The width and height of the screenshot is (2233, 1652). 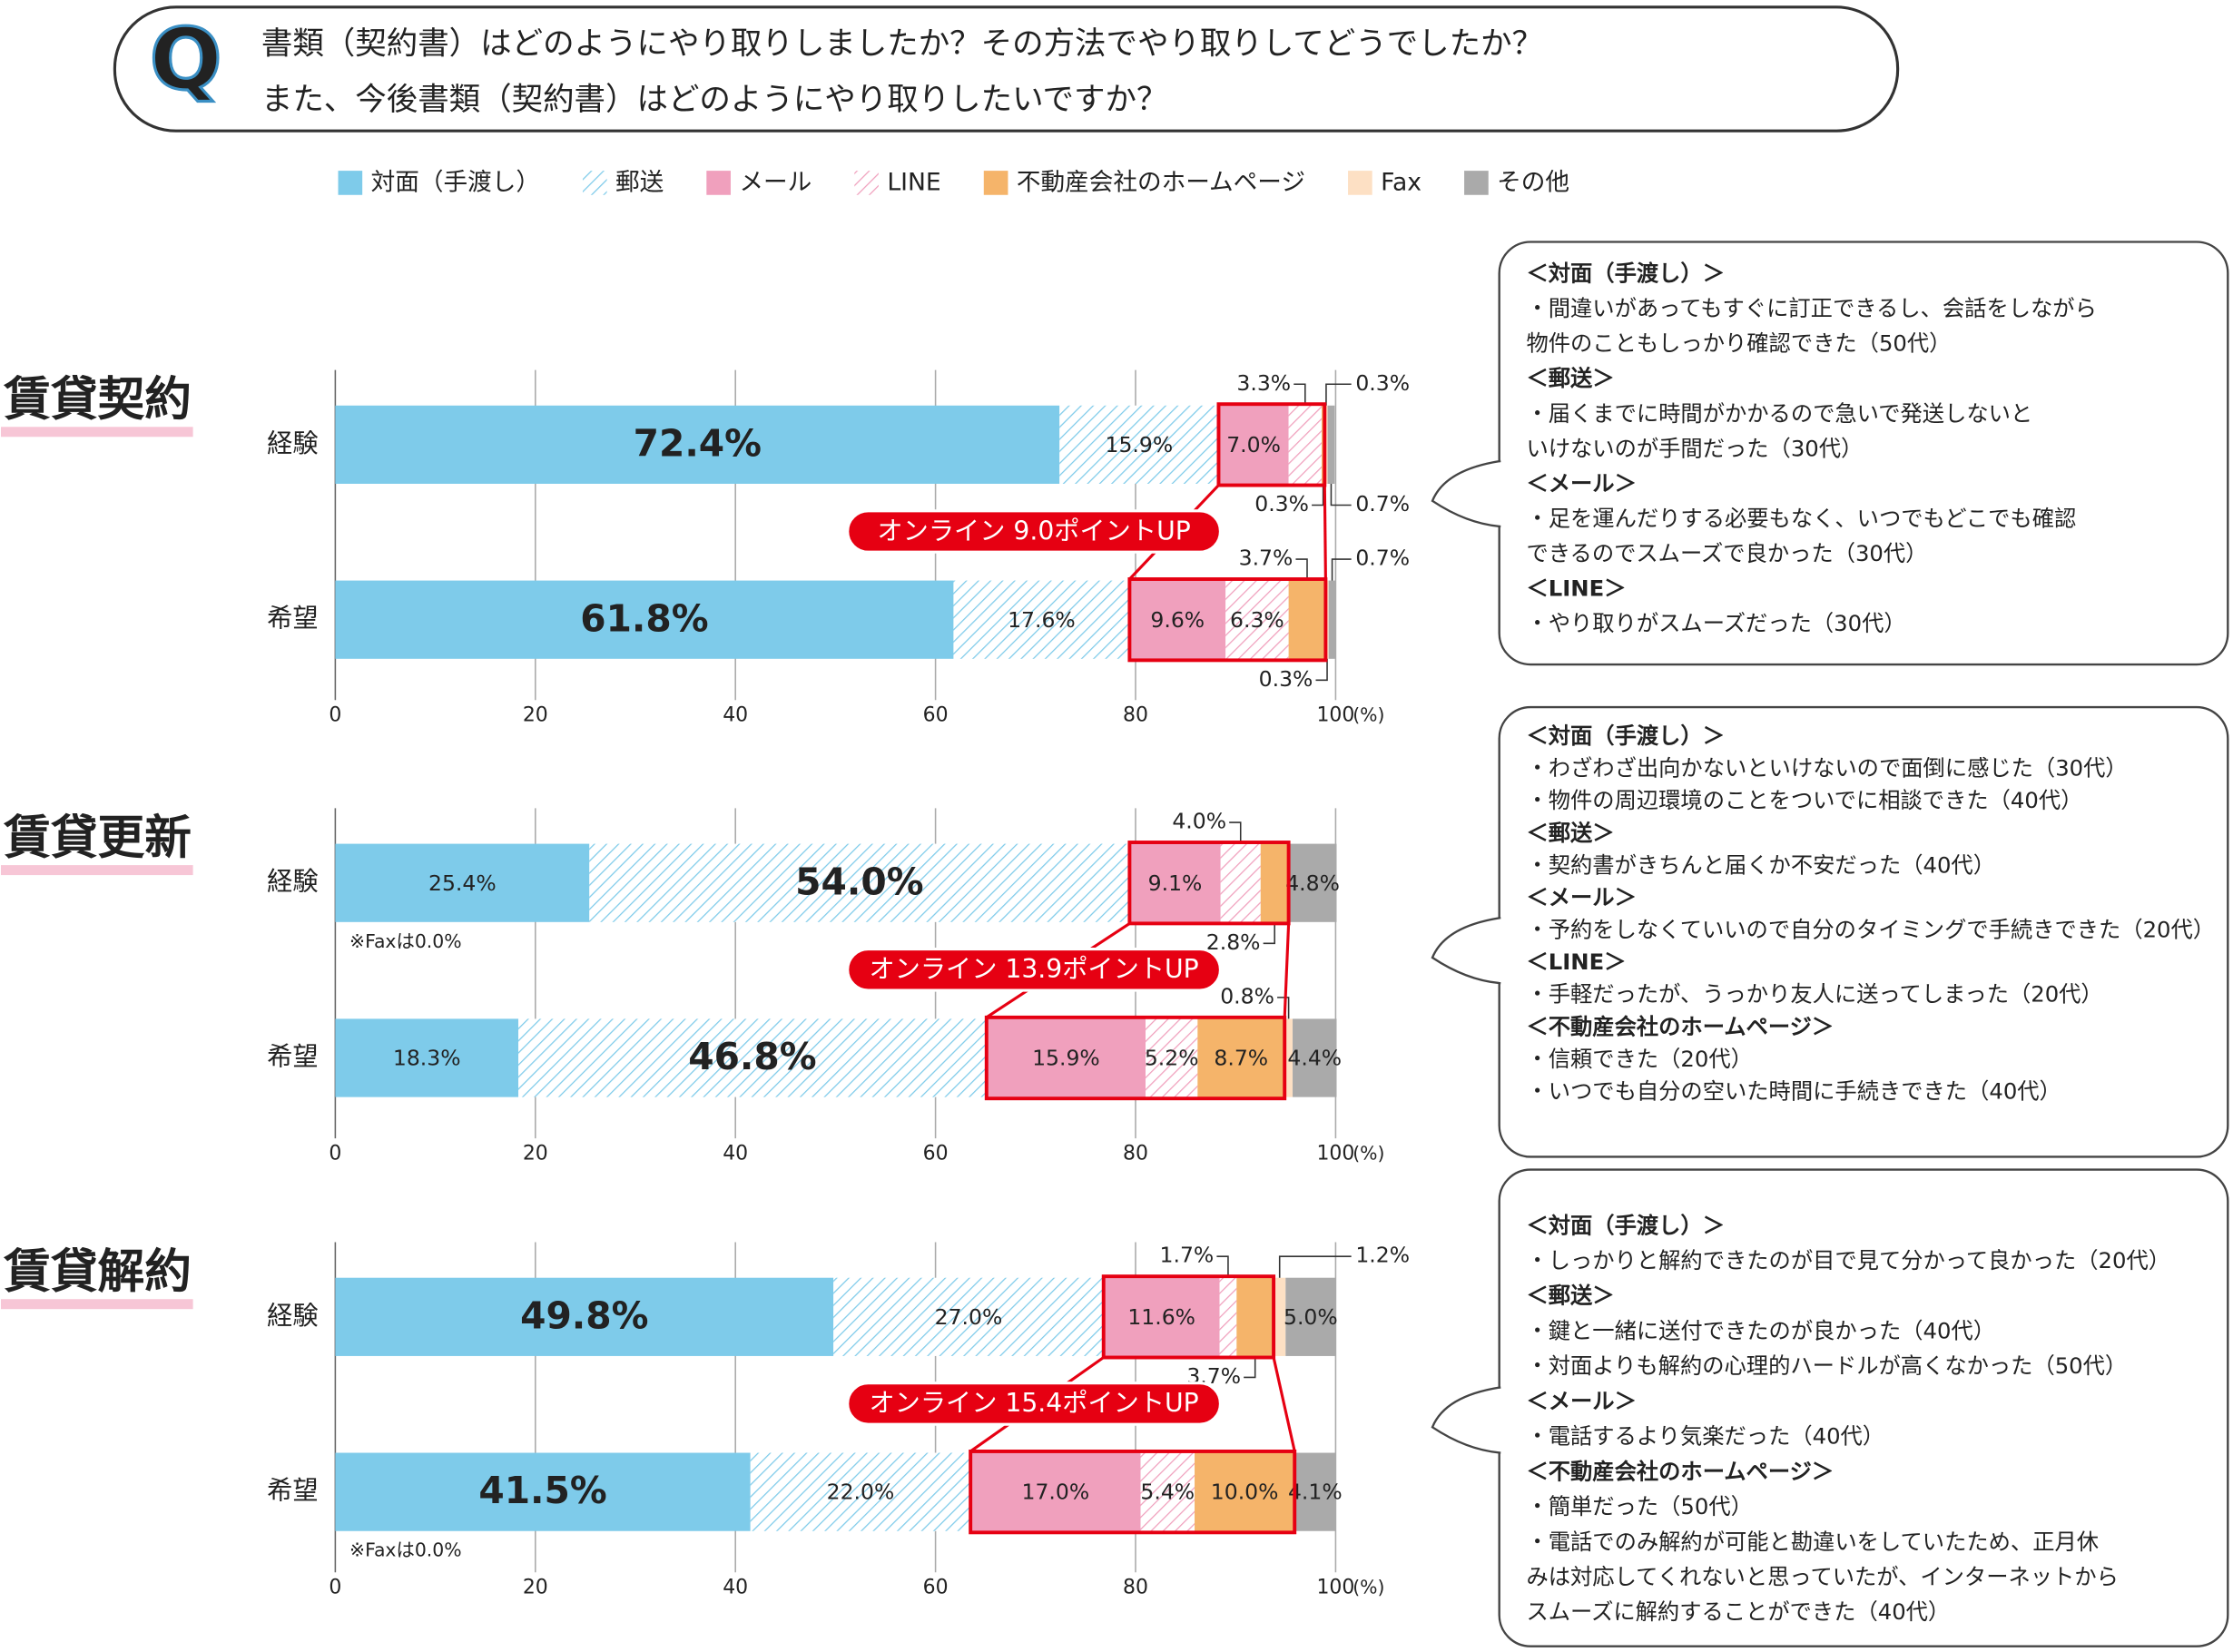 I want to click on comment-heading: ＜不動産会社のホームページ＞, so click(x=1680, y=1026).